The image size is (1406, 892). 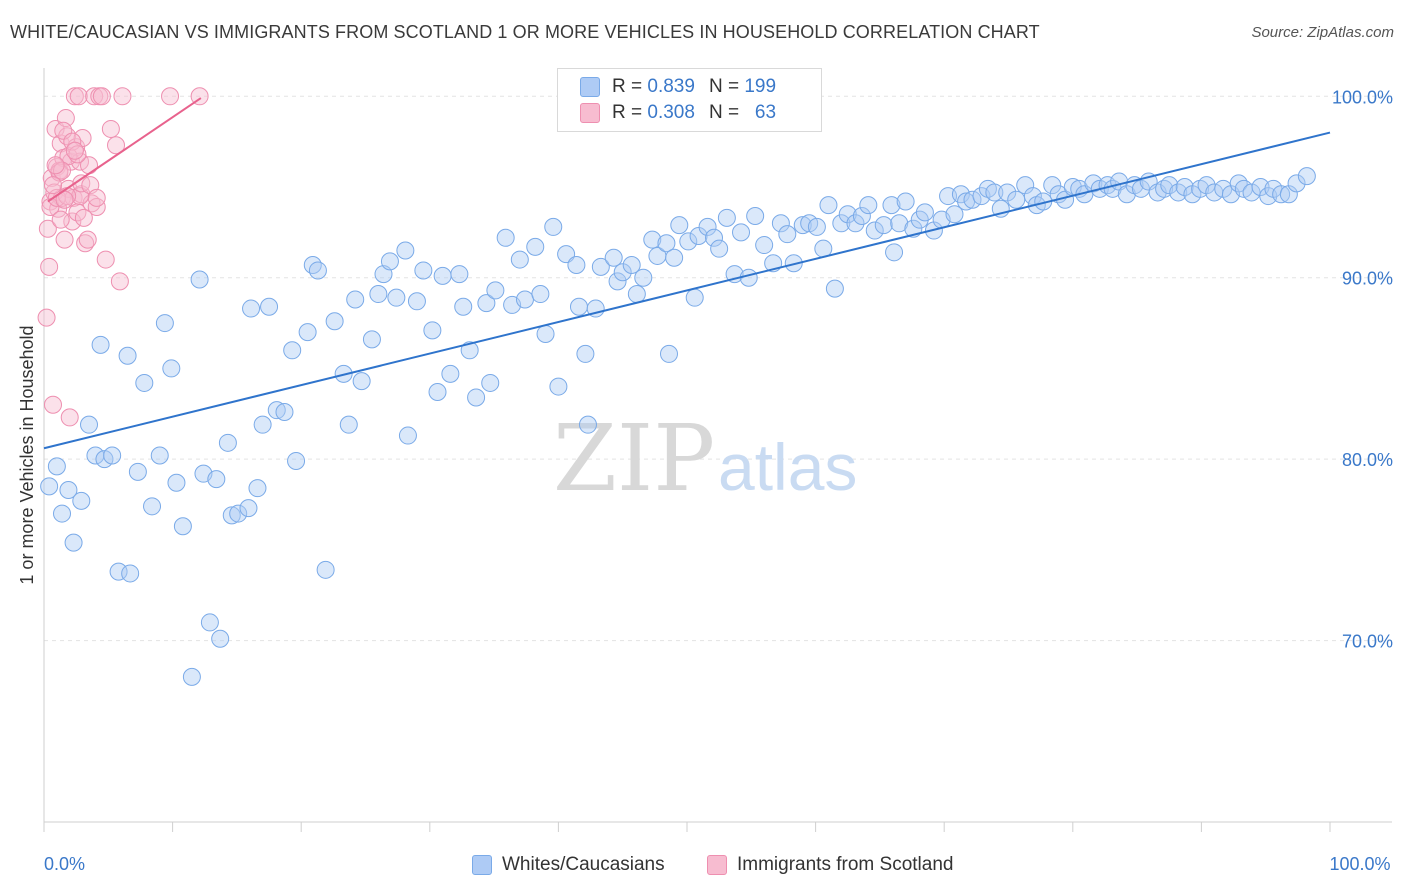 I want to click on legend-row-whites: R = 0.839 N = 199, so click(x=678, y=87).